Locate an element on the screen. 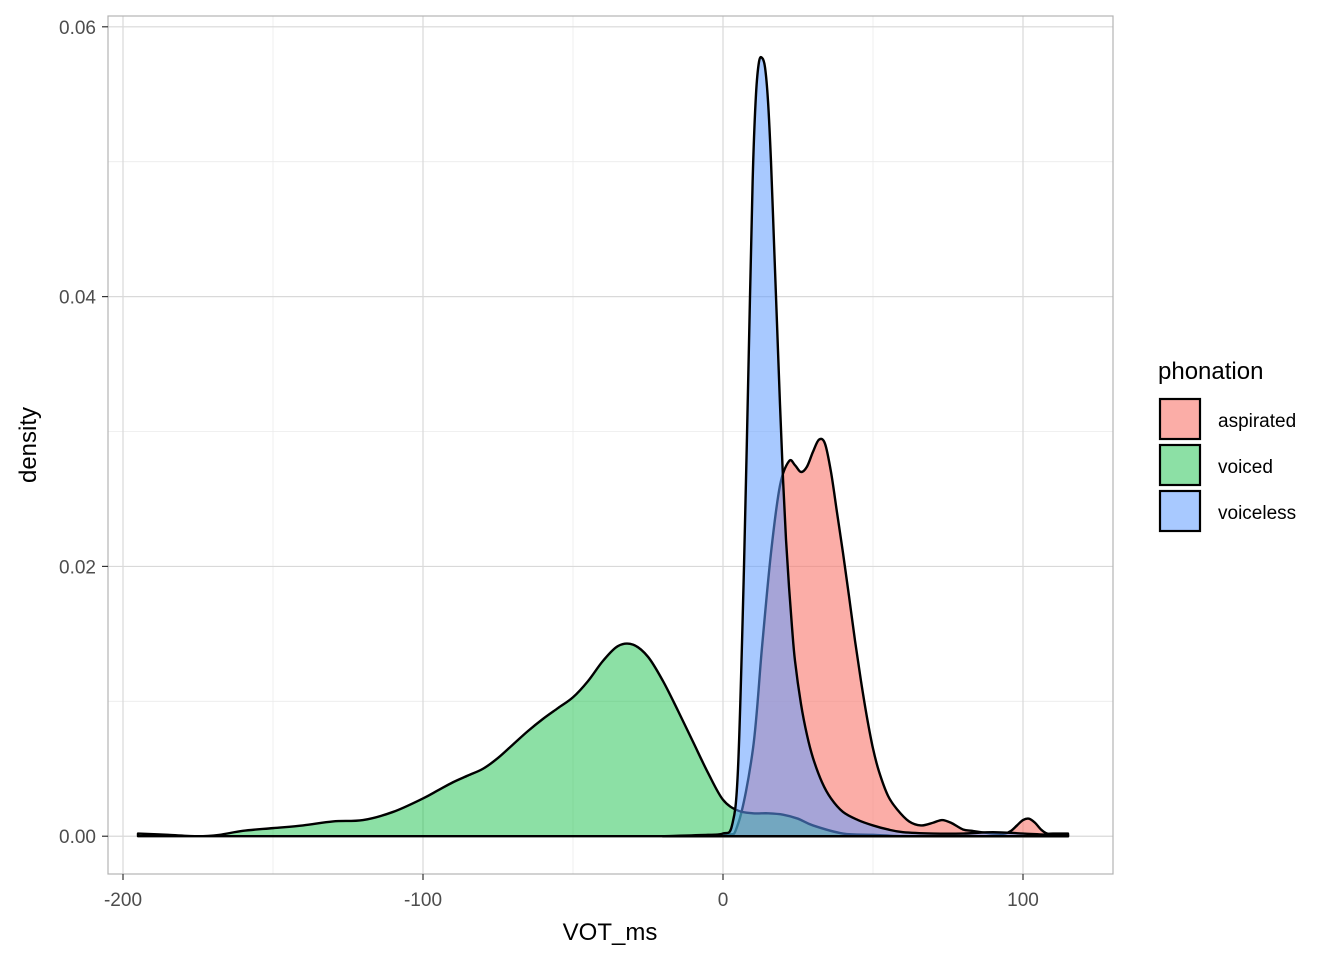  density-outline-aspirated is located at coordinates (865, 637).